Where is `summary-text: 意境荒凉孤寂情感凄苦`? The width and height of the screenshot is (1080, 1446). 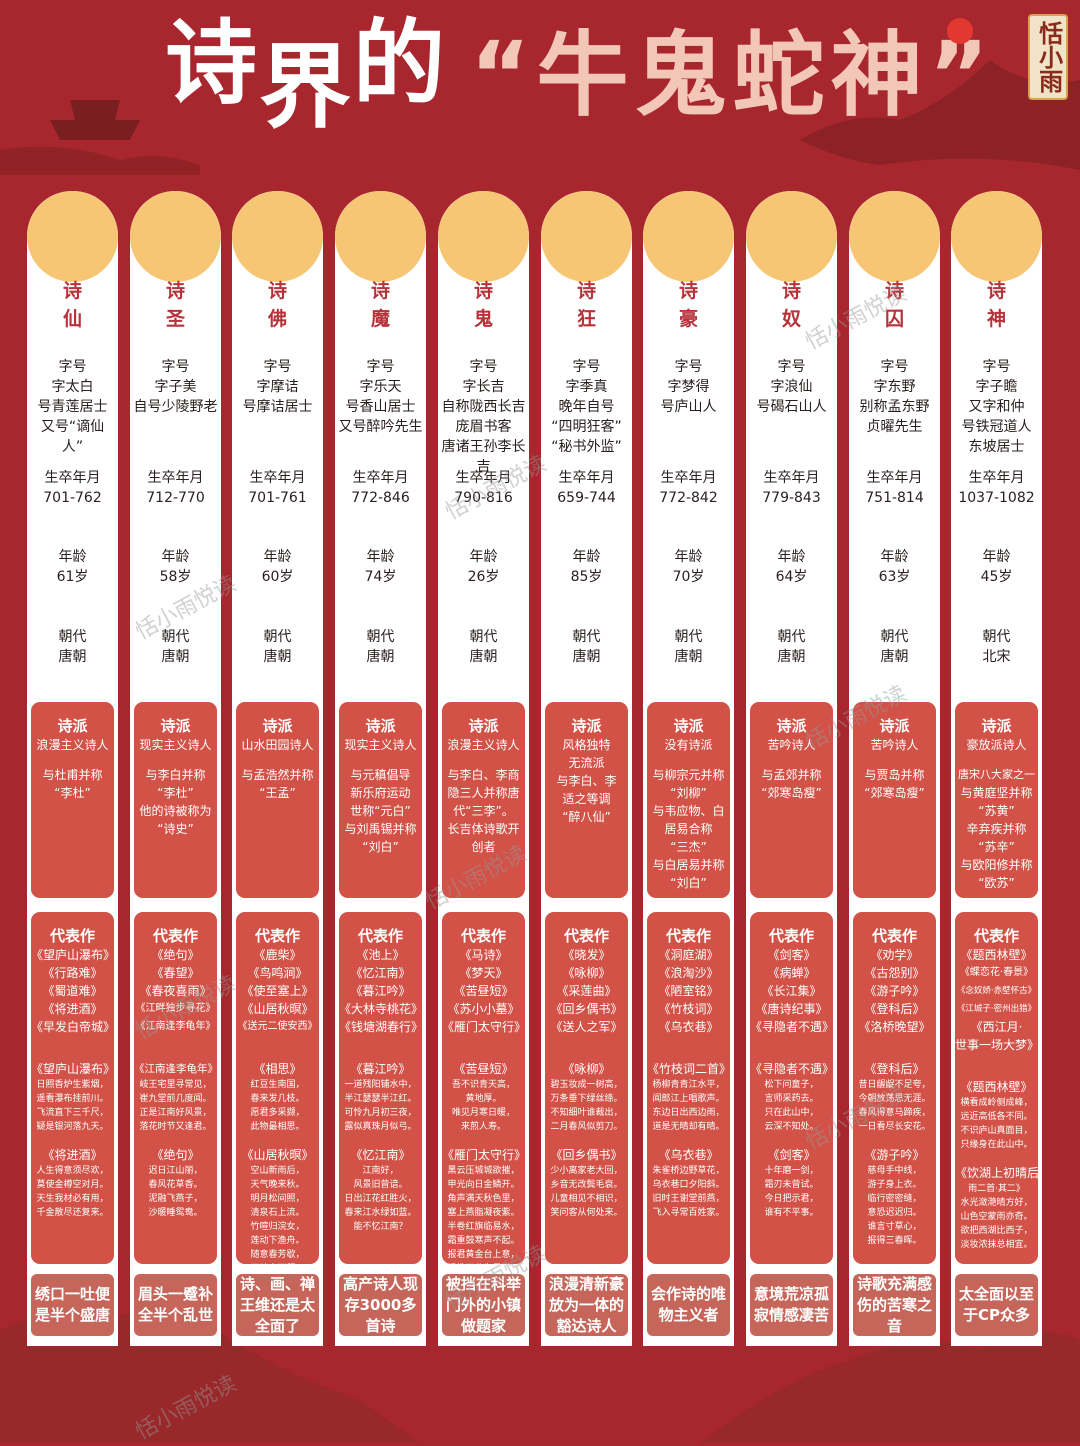
summary-text: 意境荒凉孤寂情感凄苦 is located at coordinates (791, 1304).